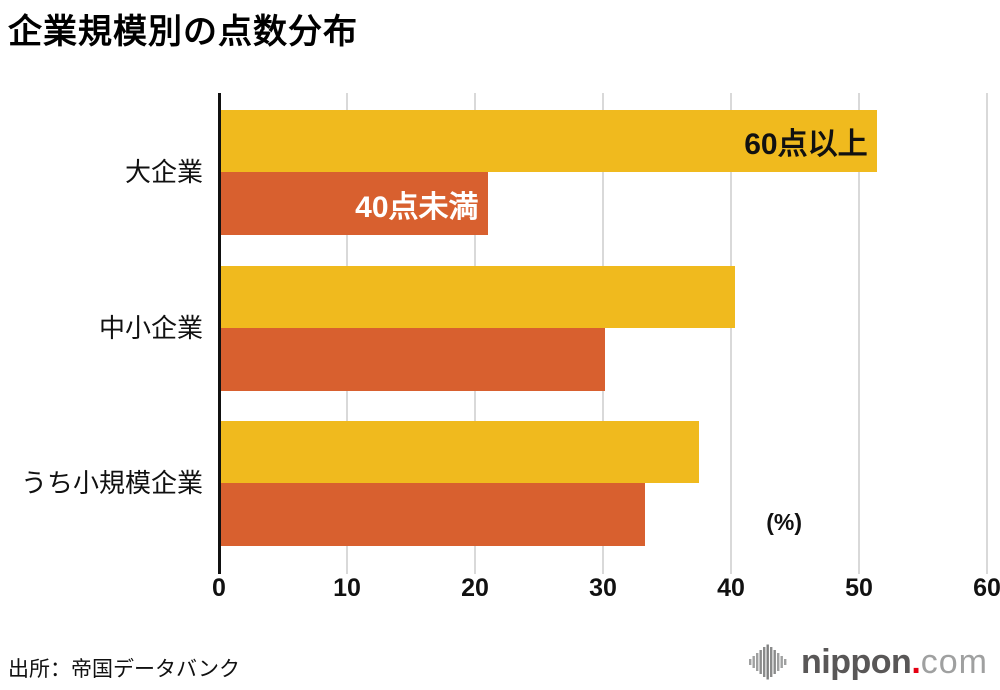 This screenshot has width=1000, height=690. I want to click on x-axis-tick-label-50: 50, so click(859, 588).